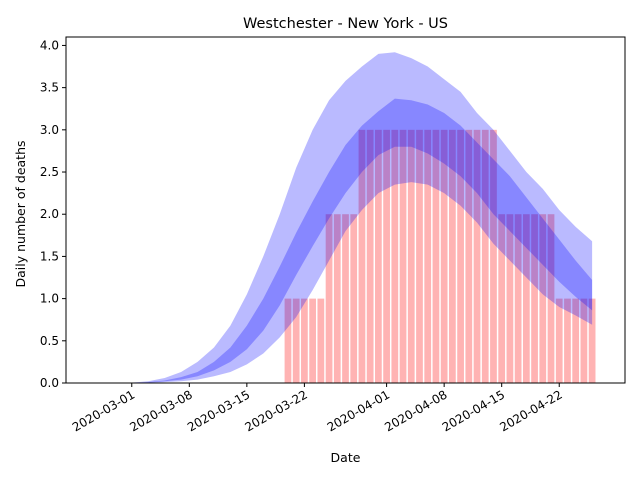 The height and width of the screenshot is (484, 640). Describe the element at coordinates (49, 172) in the screenshot. I see `y-tick-label: 2.5` at that location.